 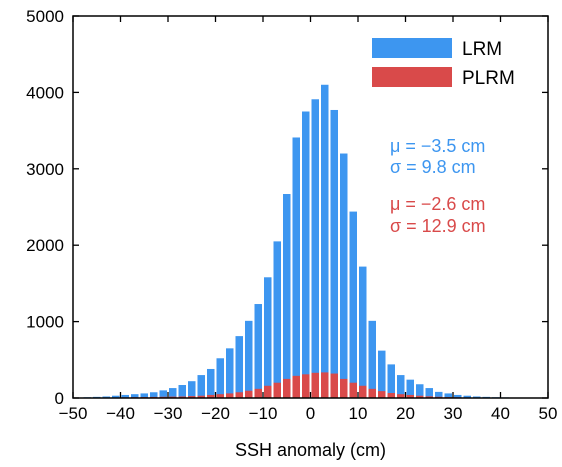 What do you see at coordinates (45, 245) in the screenshot?
I see `y-tick-label: 2000` at bounding box center [45, 245].